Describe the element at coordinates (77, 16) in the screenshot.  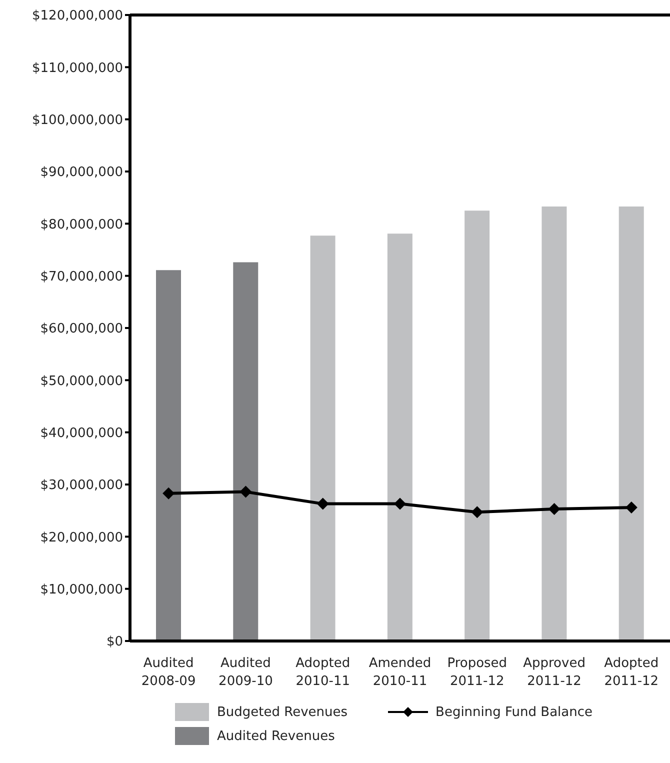
I see `y-tick-label: $120,000,000` at that location.